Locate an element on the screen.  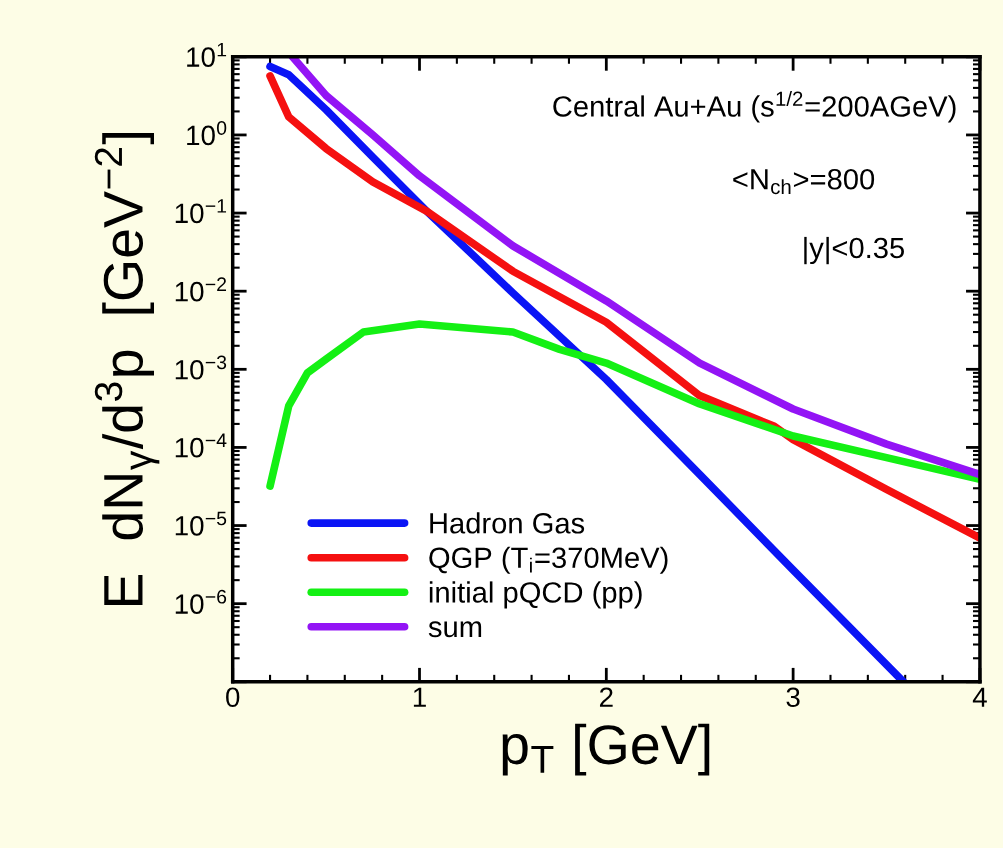
x-tick-label: 1 is located at coordinates (419, 697).